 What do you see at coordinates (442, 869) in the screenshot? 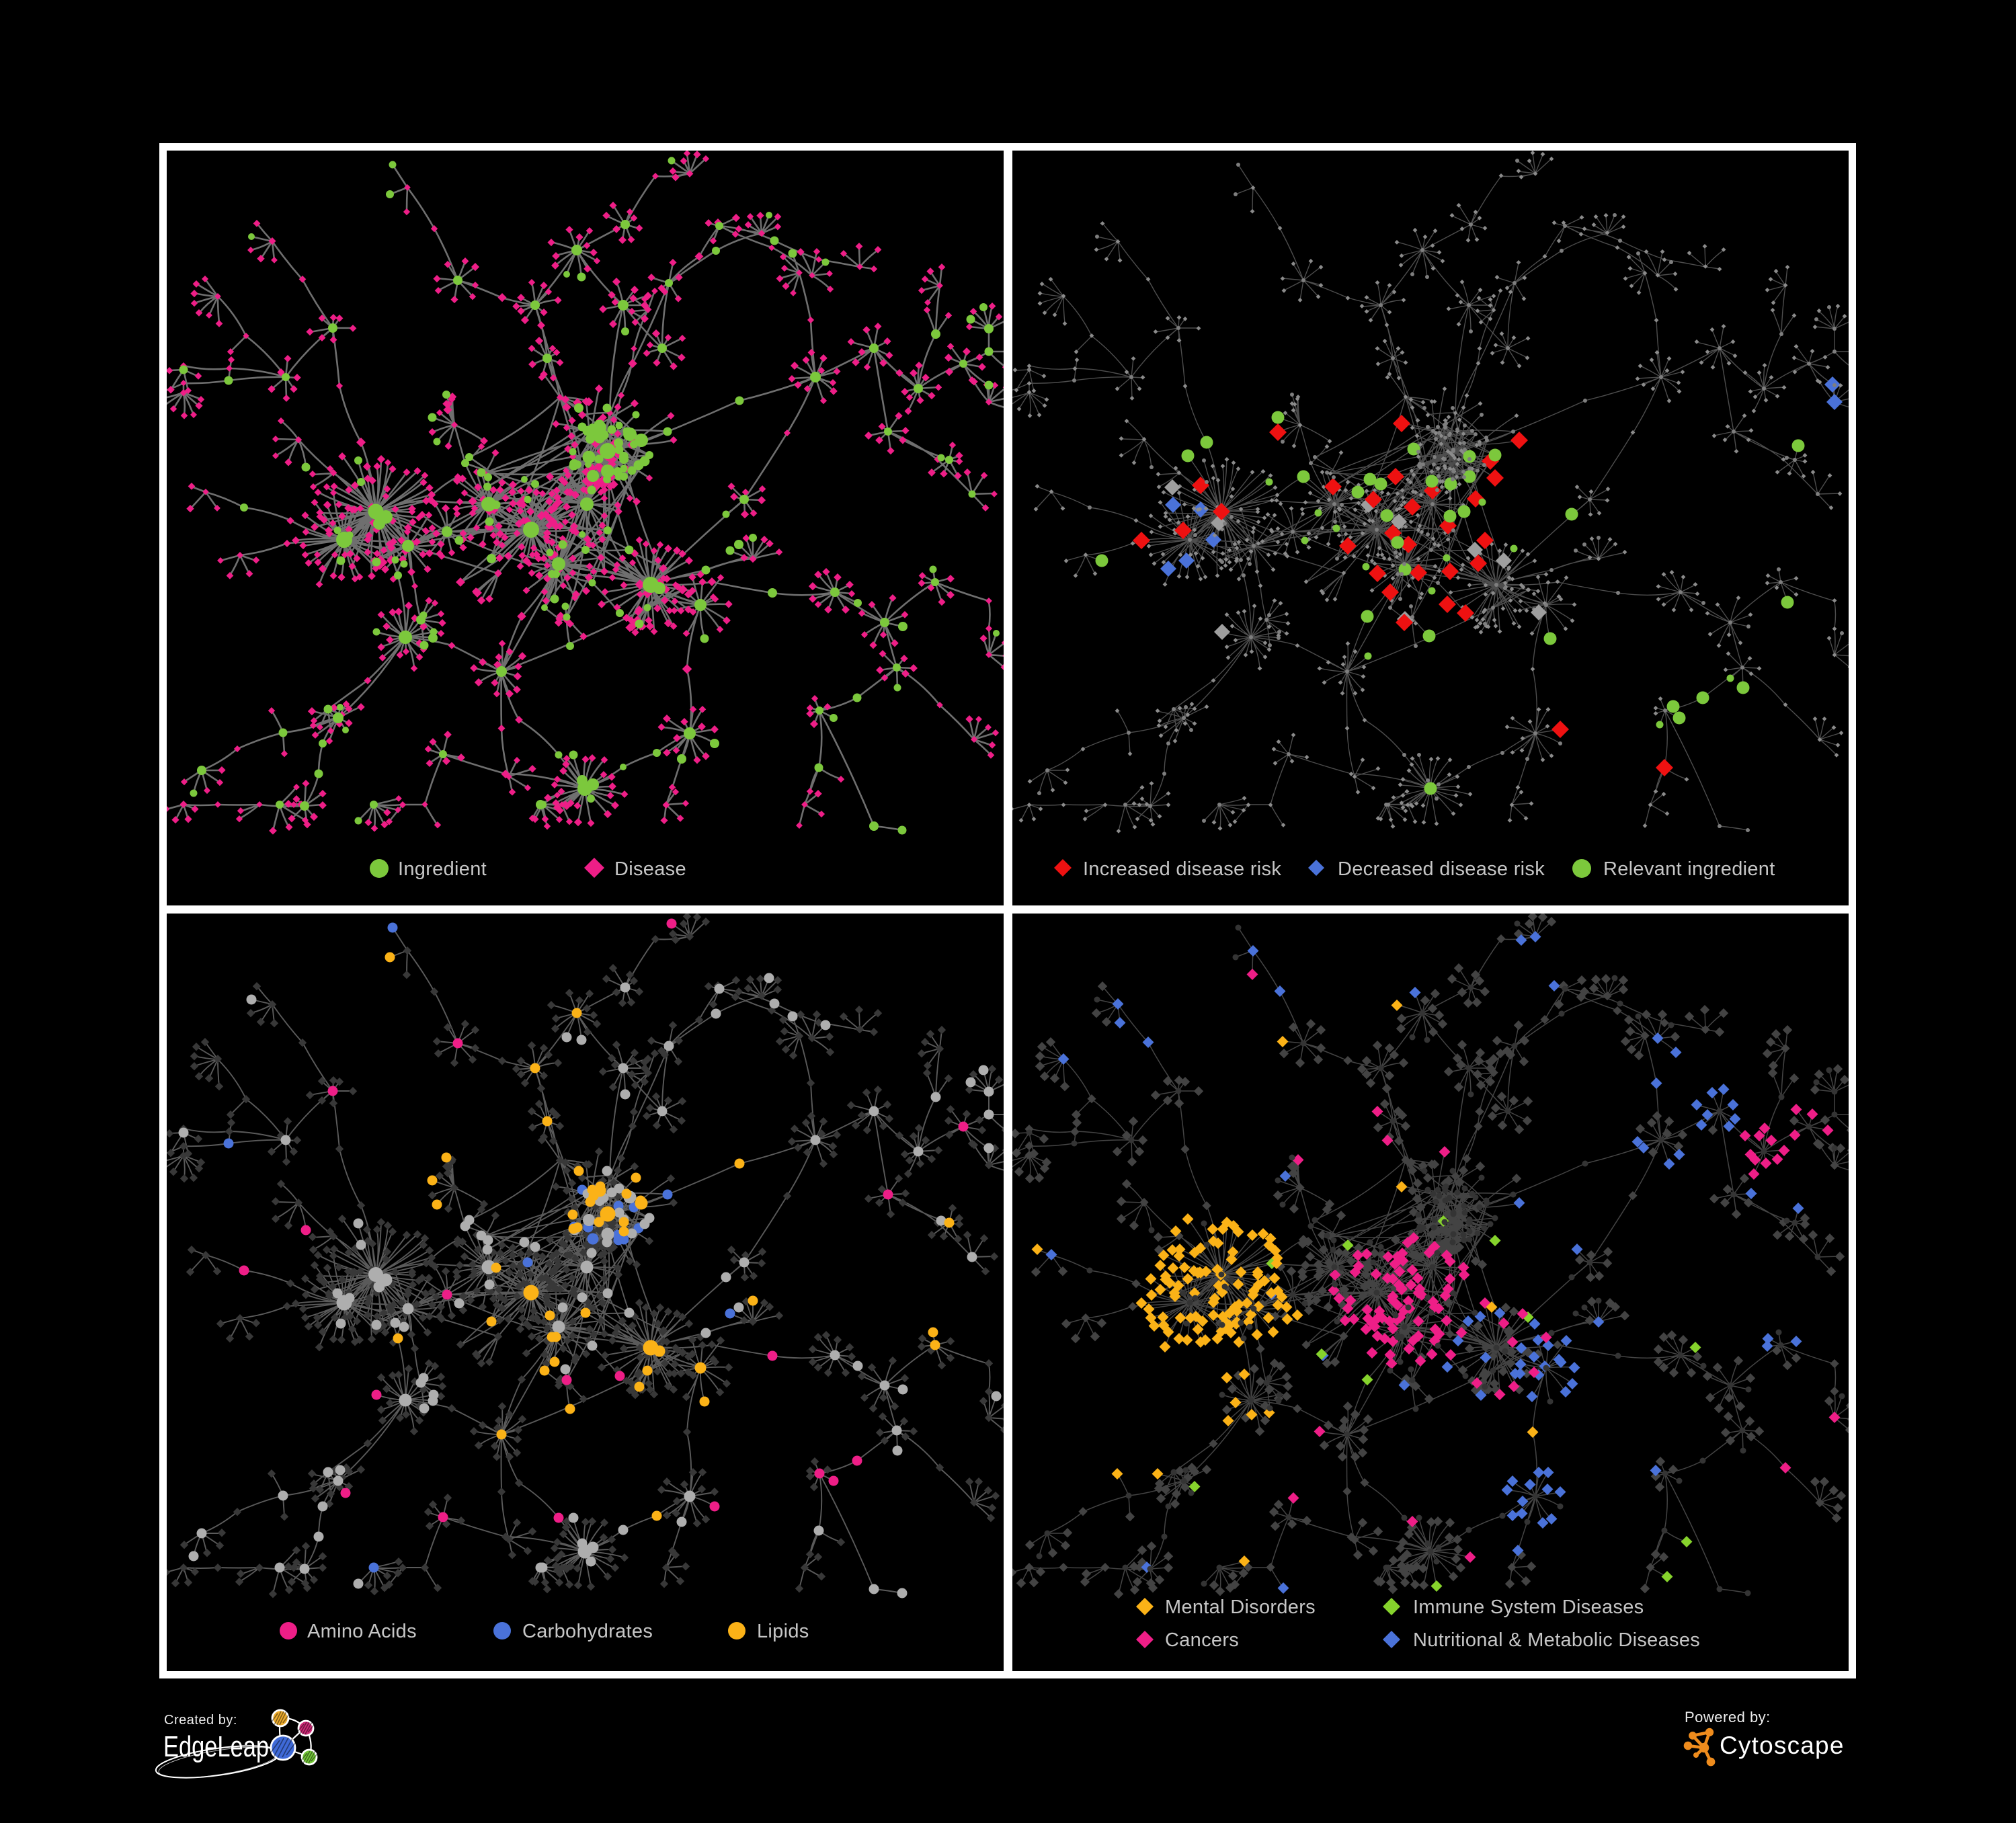
I see `svg-text: Ingredient` at bounding box center [442, 869].